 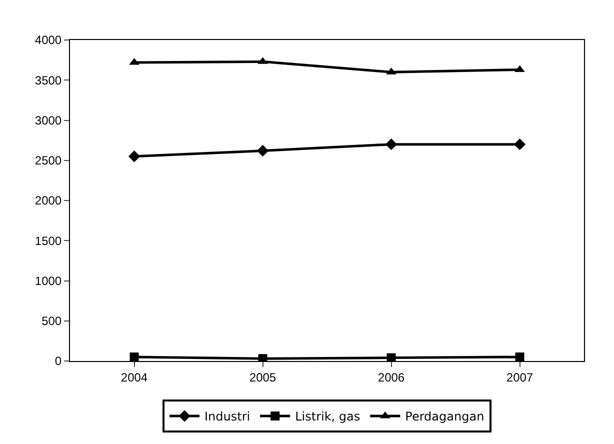 What do you see at coordinates (227, 417) in the screenshot?
I see `legend-label: Industri` at bounding box center [227, 417].